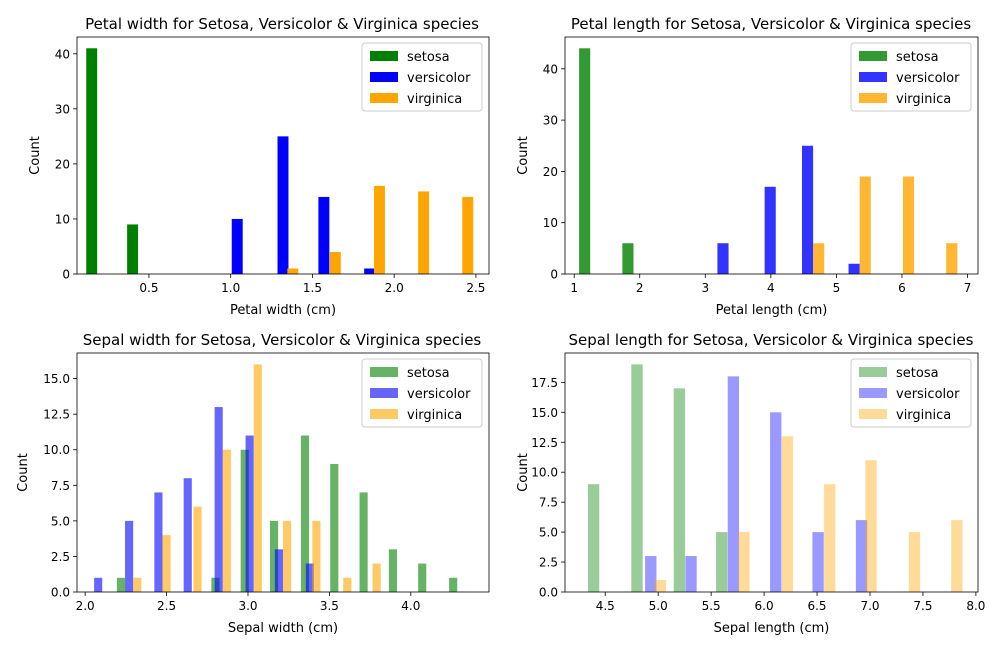 Image resolution: width=1000 pixels, height=650 pixels. What do you see at coordinates (60, 593) in the screenshot?
I see `y-tick-label: 0.0` at bounding box center [60, 593].